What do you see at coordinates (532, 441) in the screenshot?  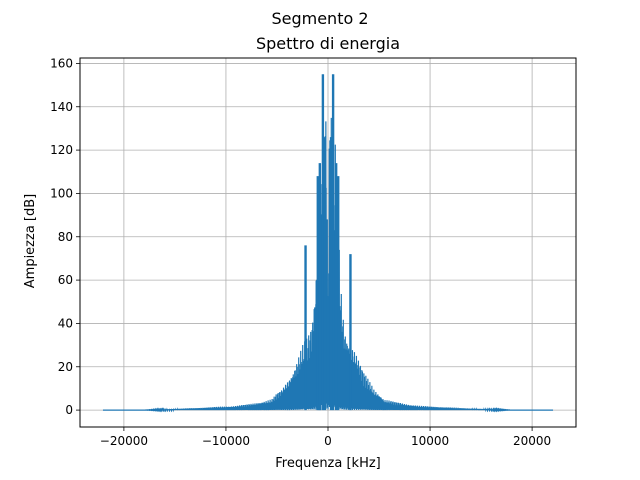 I see `x-tick-label: 20000` at bounding box center [532, 441].